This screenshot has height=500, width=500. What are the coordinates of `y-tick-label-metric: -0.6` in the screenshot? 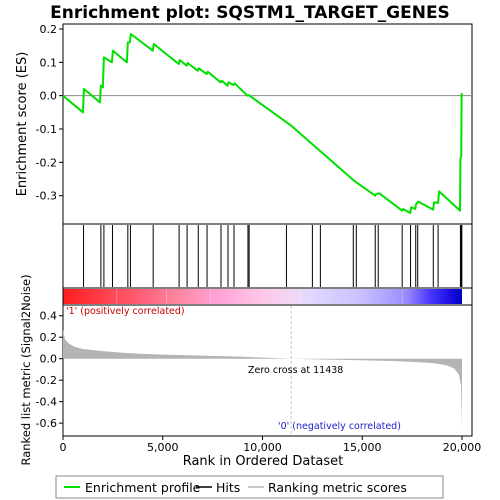 It's located at (46, 423).